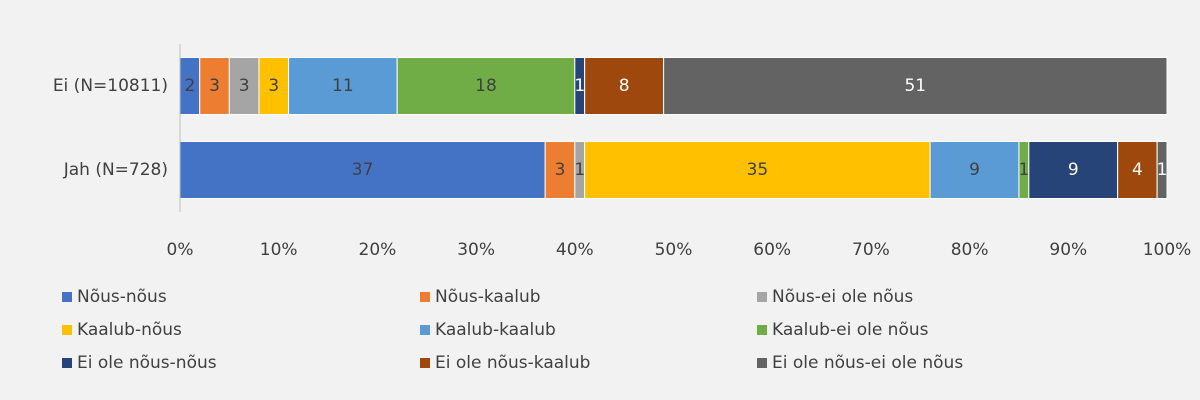 The image size is (1200, 400). What do you see at coordinates (871, 250) in the screenshot?
I see `x-tick-label: 70%` at bounding box center [871, 250].